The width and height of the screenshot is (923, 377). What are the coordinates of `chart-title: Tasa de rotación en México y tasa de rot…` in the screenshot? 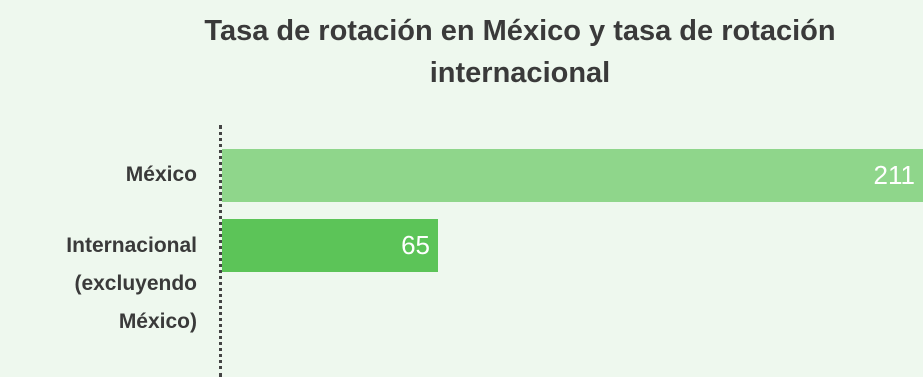 It's located at (520, 52).